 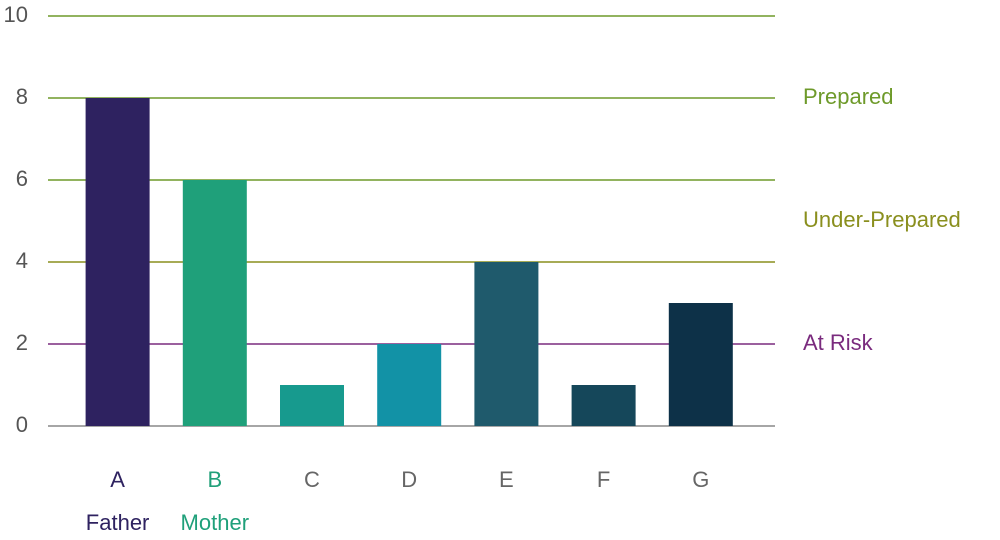 What do you see at coordinates (603, 479) in the screenshot?
I see `x-tick-label: F` at bounding box center [603, 479].